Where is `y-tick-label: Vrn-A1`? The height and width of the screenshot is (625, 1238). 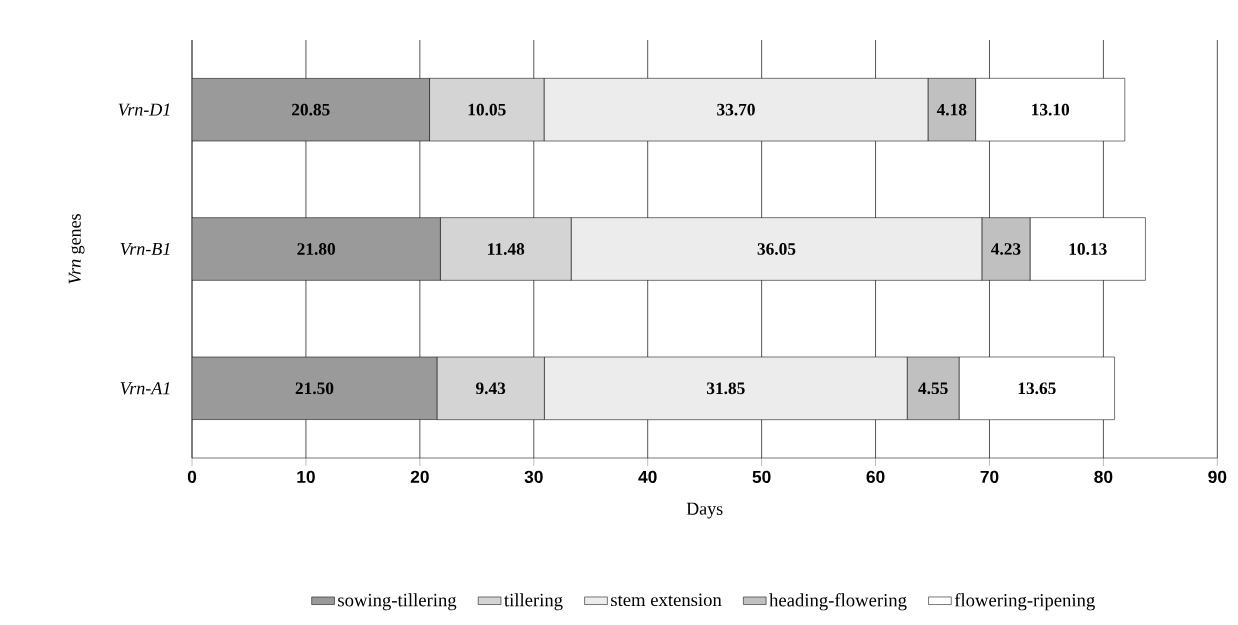 y-tick-label: Vrn-A1 is located at coordinates (145, 388).